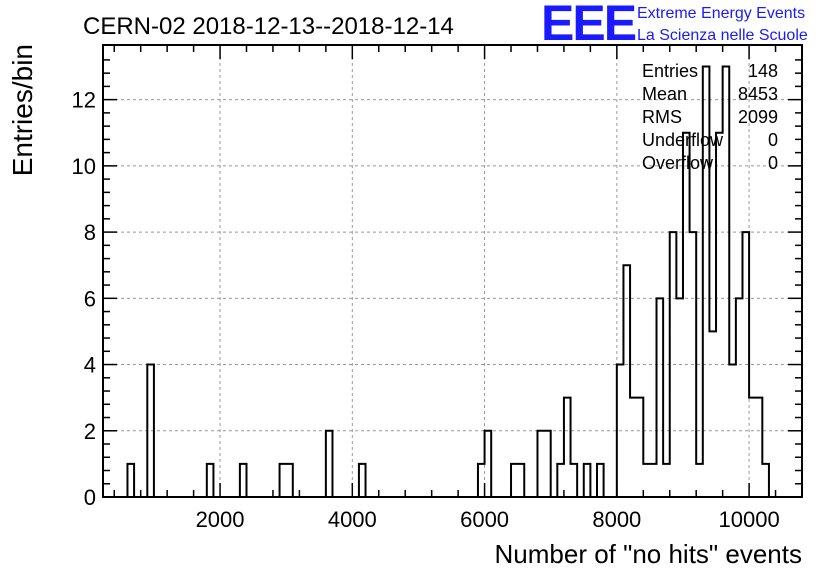 Image resolution: width=836 pixels, height=572 pixels. Describe the element at coordinates (749, 519) in the screenshot. I see `x-tick-label: 10000` at that location.